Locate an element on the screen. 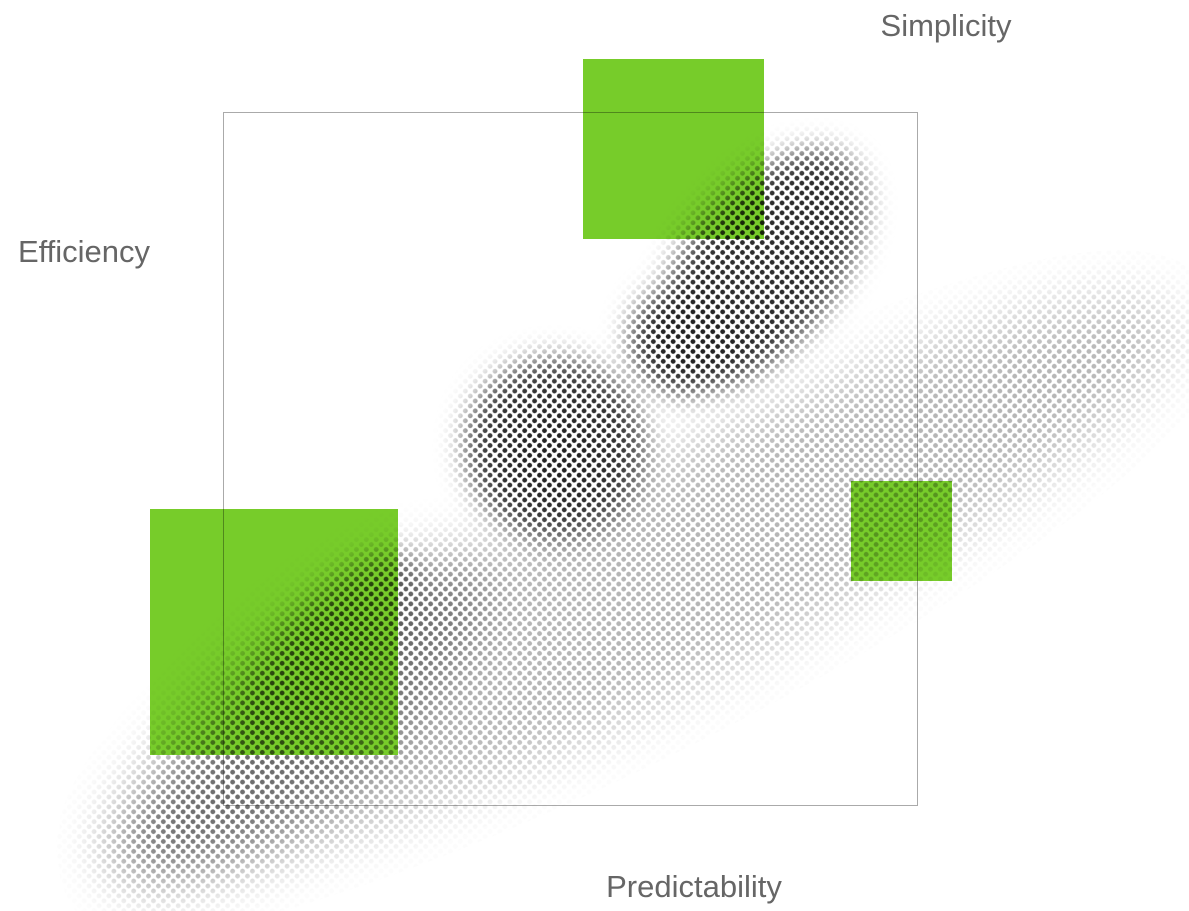 The height and width of the screenshot is (911, 1189). label-top: Simplicity is located at coordinates (946, 25).